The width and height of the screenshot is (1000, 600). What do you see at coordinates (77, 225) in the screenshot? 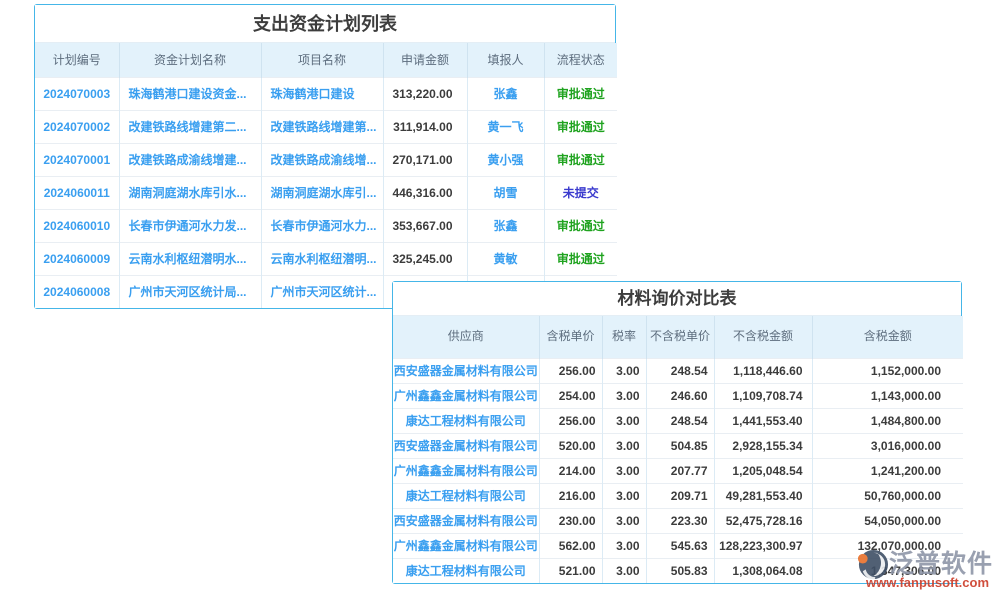
I see `link-cell: 2024060010` at bounding box center [77, 225].